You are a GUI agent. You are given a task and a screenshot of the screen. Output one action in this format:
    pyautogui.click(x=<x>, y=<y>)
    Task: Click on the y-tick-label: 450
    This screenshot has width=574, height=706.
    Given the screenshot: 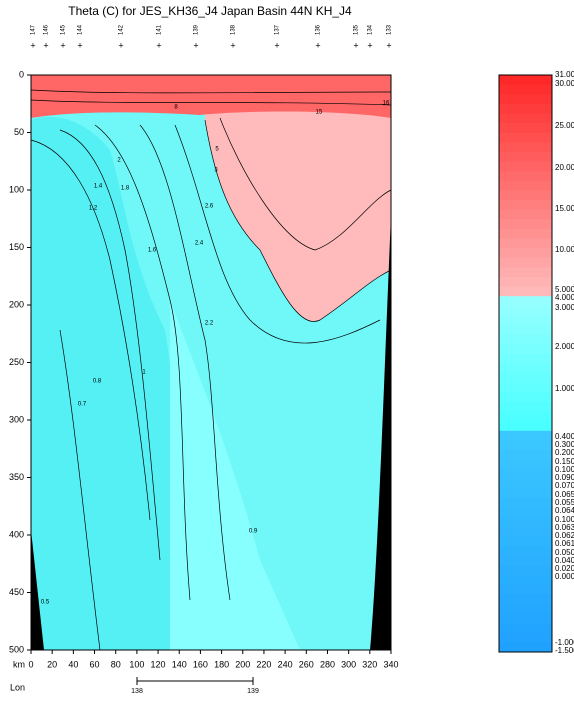 What is the action you would take?
    pyautogui.click(x=16, y=592)
    